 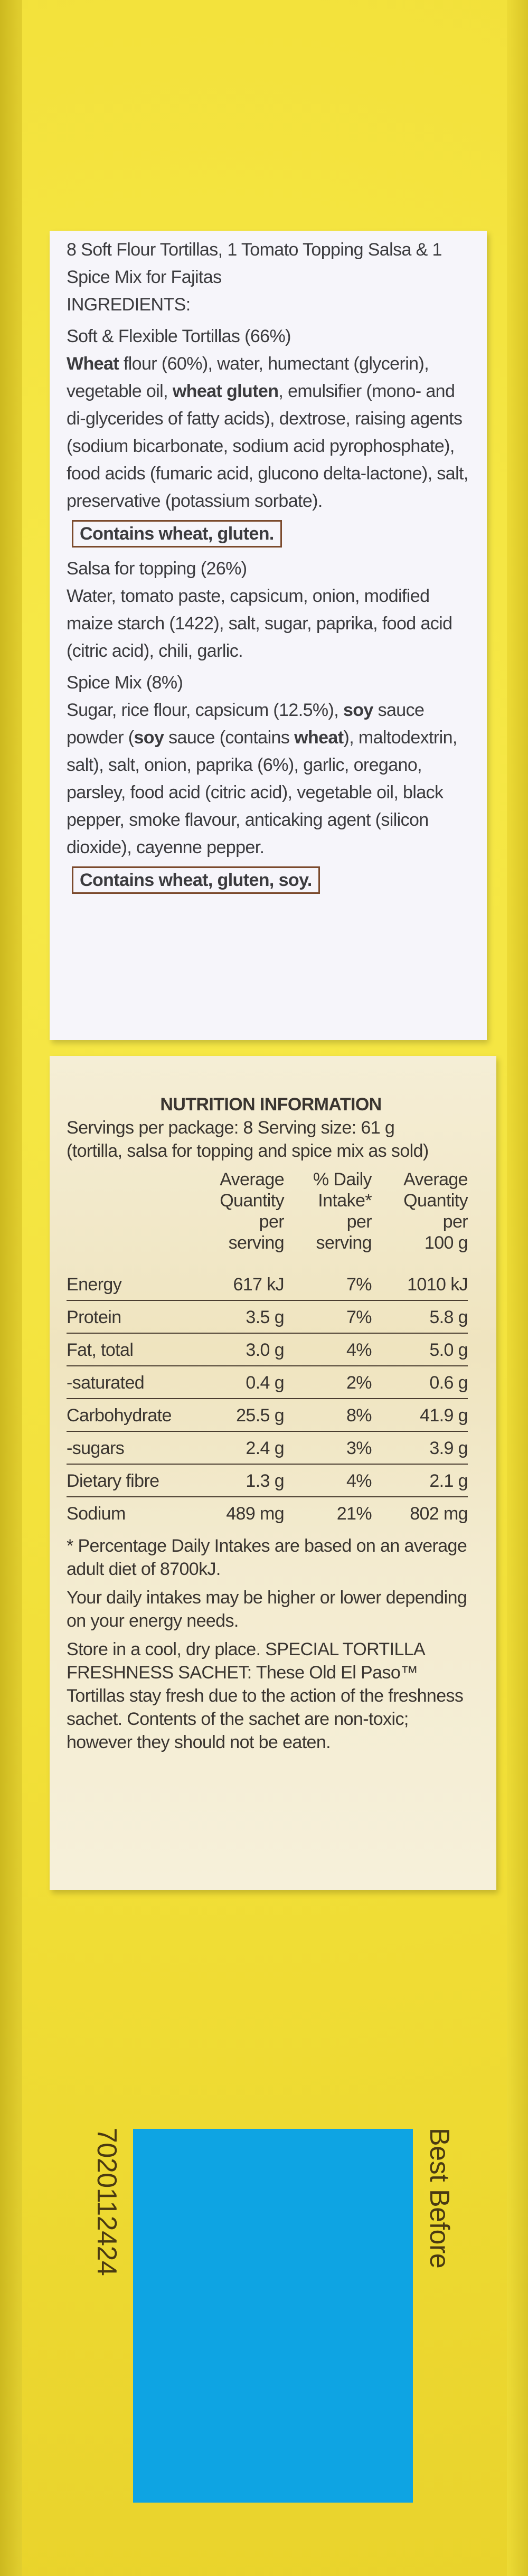 I want to click on nutrient-value: 5.8 g, so click(x=419, y=1317).